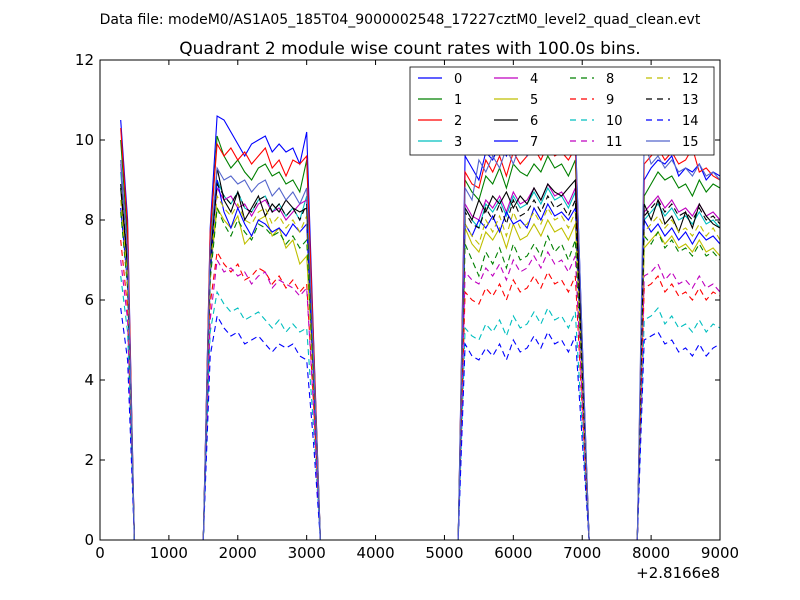 The width and height of the screenshot is (800, 600). Describe the element at coordinates (562, 111) in the screenshot. I see `legend-frame` at that location.